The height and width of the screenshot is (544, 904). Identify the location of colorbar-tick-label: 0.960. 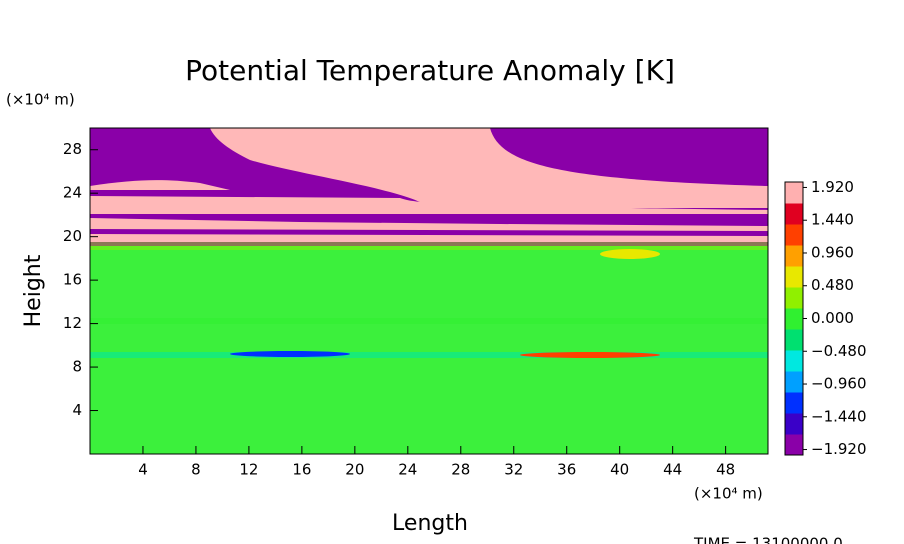
(832, 252).